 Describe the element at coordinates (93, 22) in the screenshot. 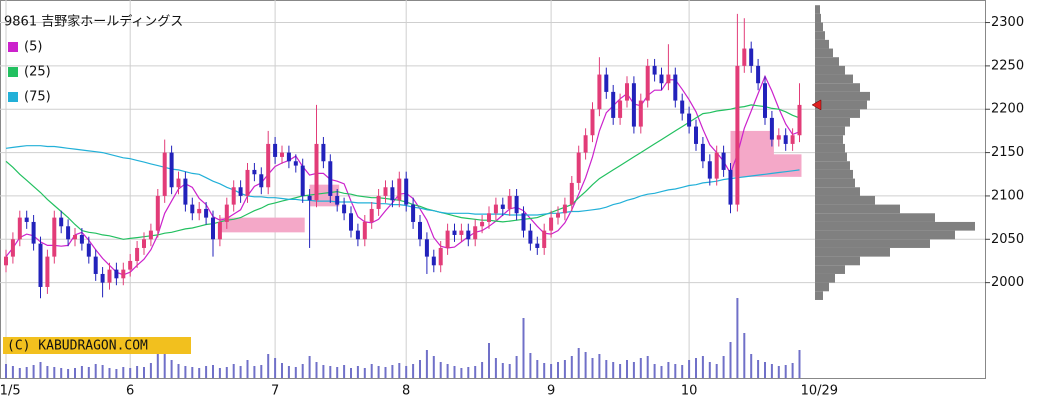

I see `chart-title: 9861 吉野家ホールディングス` at that location.